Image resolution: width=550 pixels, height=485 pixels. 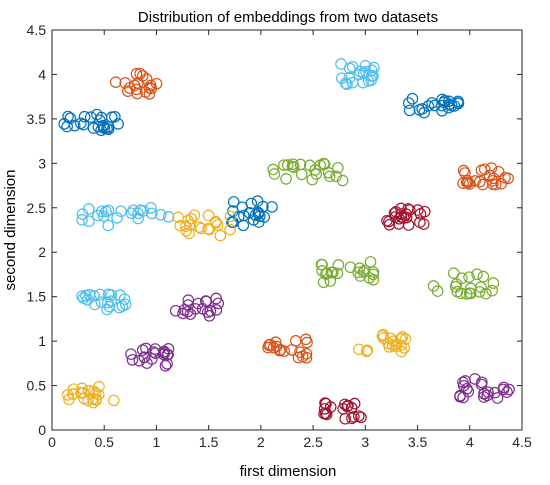 I want to click on x-tick-label: 2.5, so click(x=313, y=442).